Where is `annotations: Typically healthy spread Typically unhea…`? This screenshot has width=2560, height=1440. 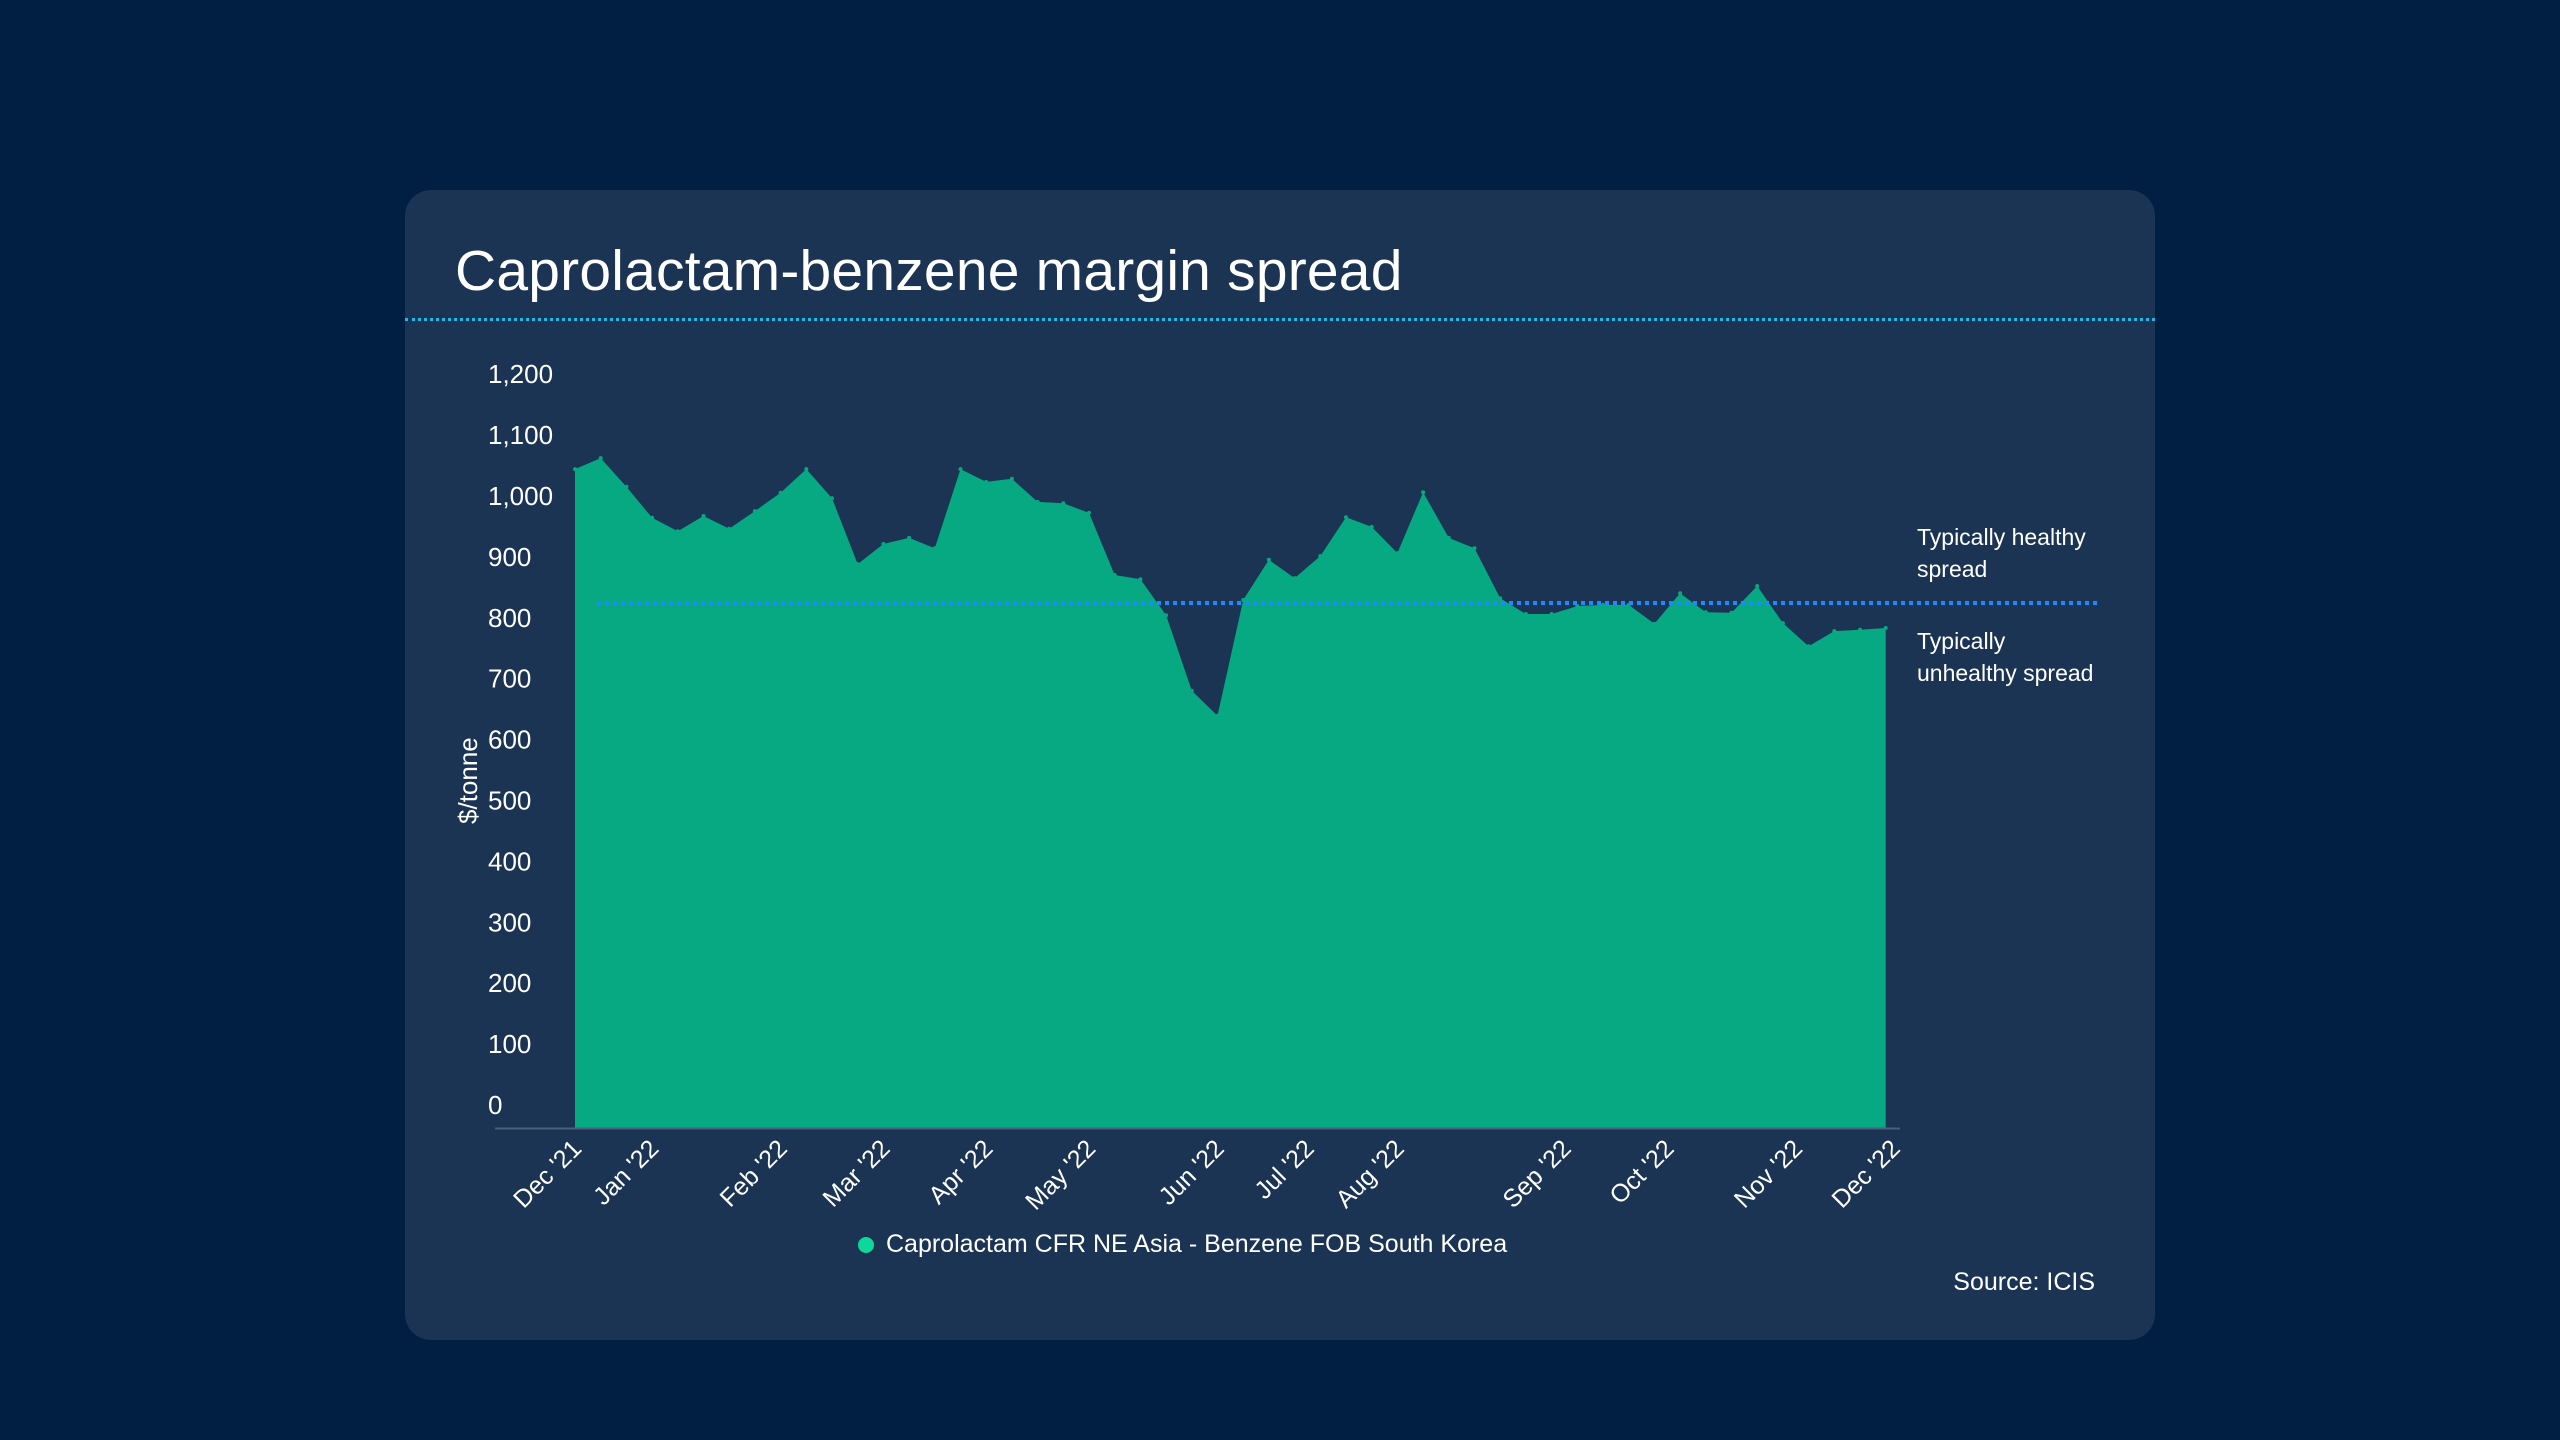
annotations: Typically healthy spread Typically unhea… is located at coordinates (2005, 605).